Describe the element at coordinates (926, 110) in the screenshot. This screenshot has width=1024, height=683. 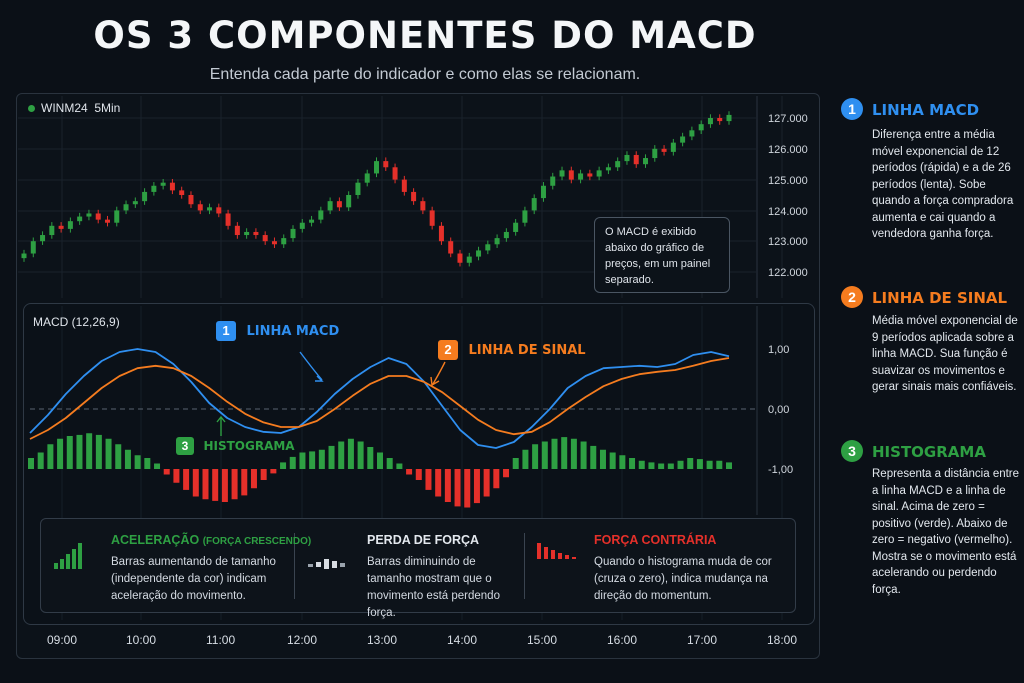
I see `sidebar-title-macd: LINHA MACD` at that location.